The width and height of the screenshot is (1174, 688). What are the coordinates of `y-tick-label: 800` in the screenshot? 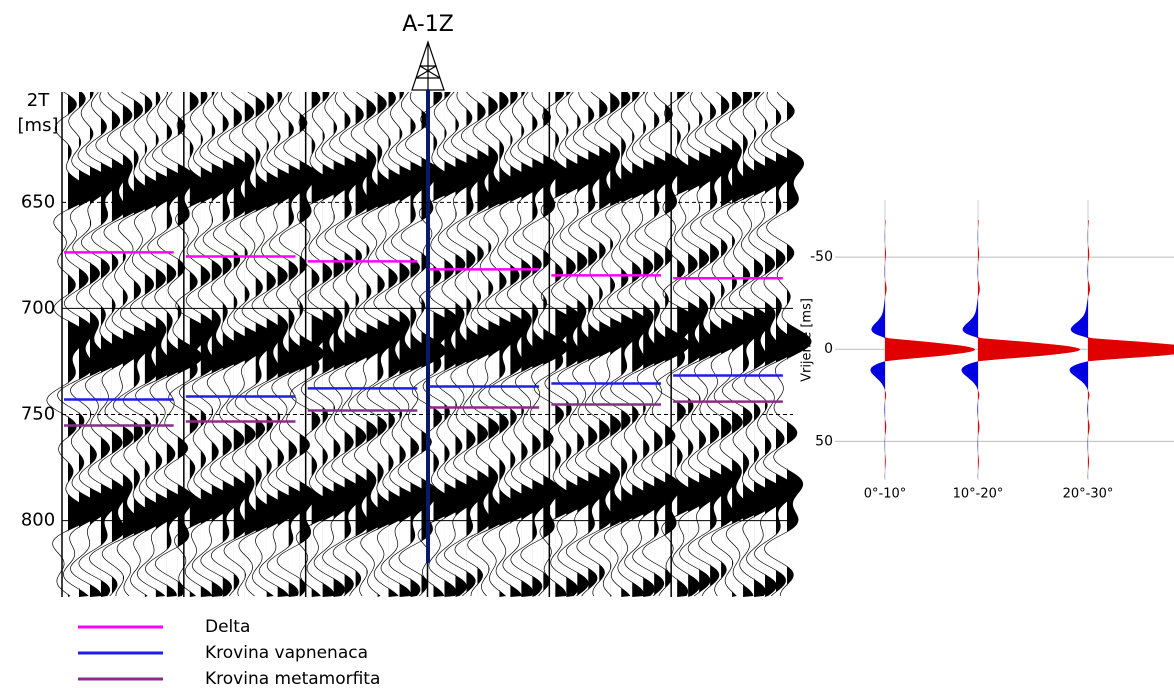 It's located at (38, 520).